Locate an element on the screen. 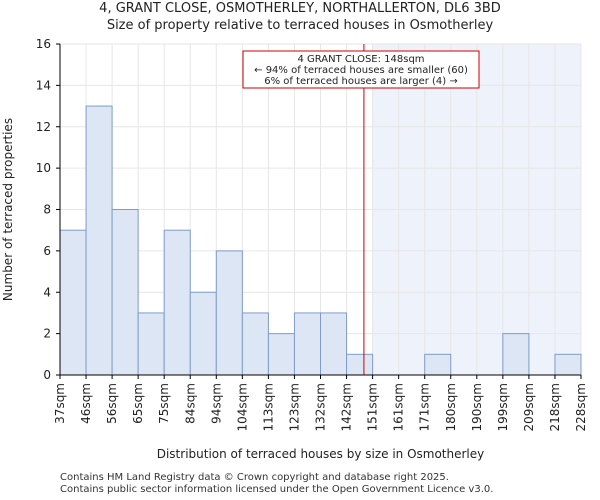 This screenshot has height=500, width=600. x-tick-label: 113sqm is located at coordinates (268, 407).